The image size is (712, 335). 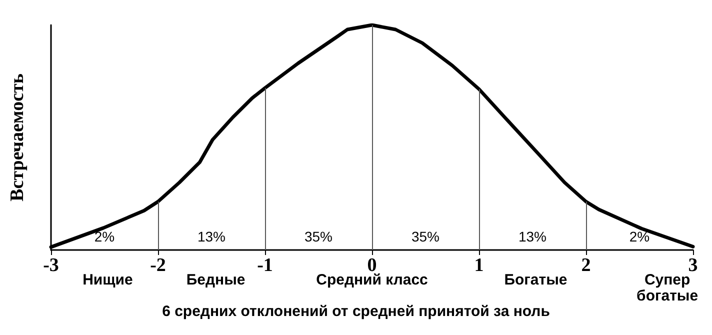 I want to click on y-axis-title: Встречаемость, so click(x=17, y=138).